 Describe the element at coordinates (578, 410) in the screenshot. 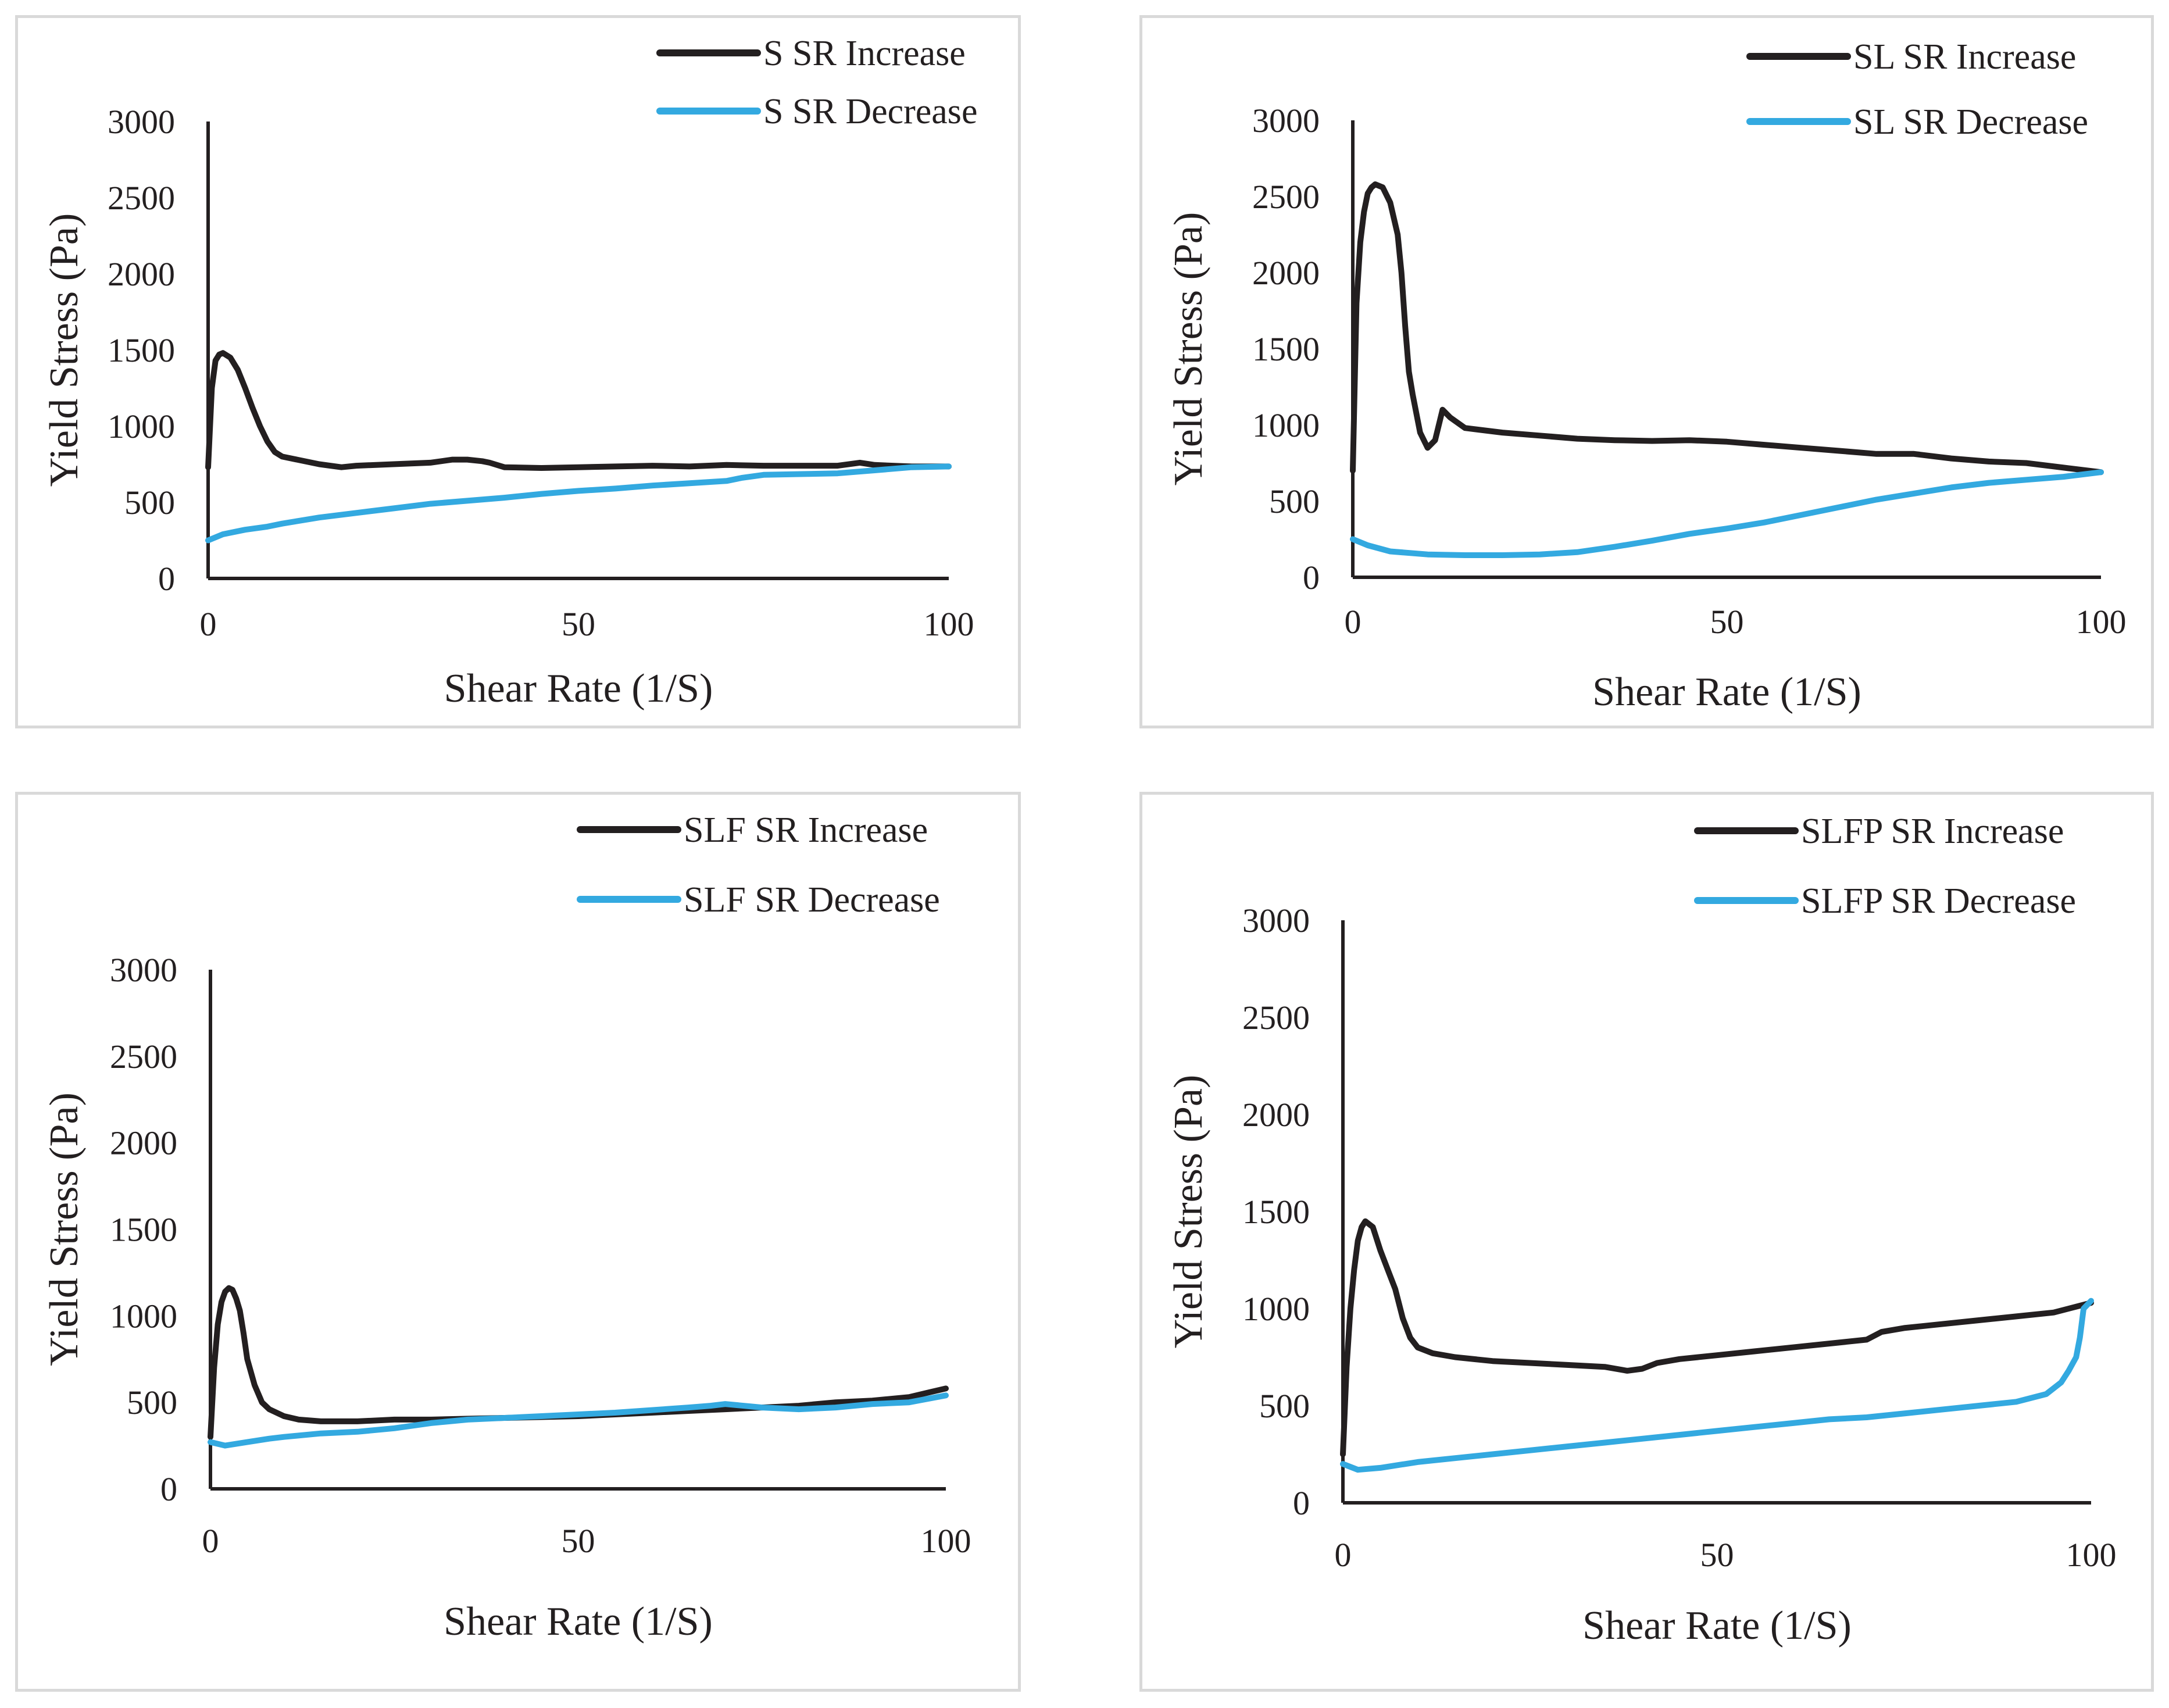

I see `series-line-s-sr-increase` at that location.